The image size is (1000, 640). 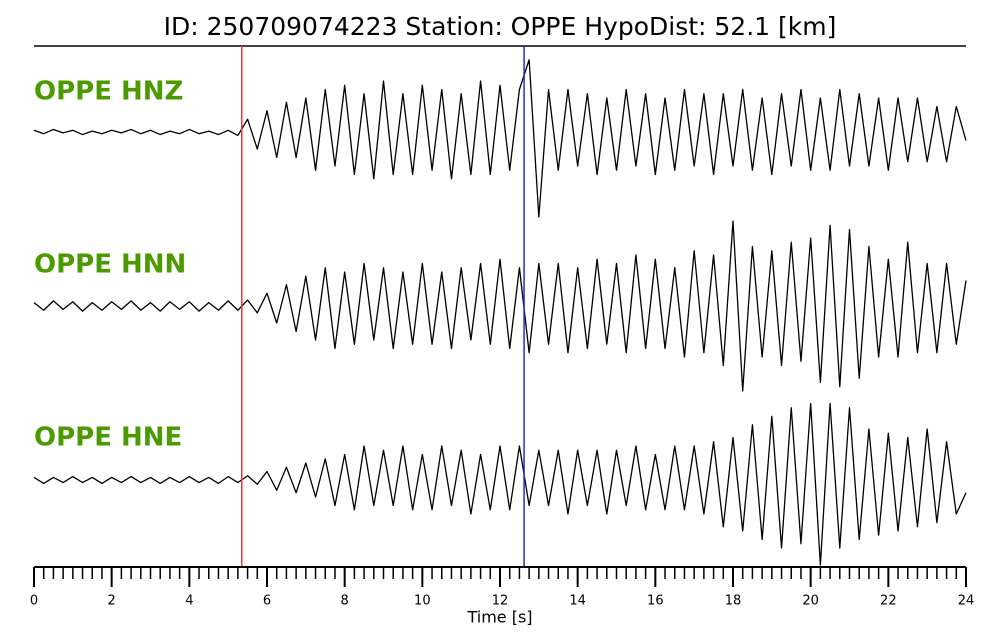 I want to click on x-tick-label: 8, so click(x=345, y=601).